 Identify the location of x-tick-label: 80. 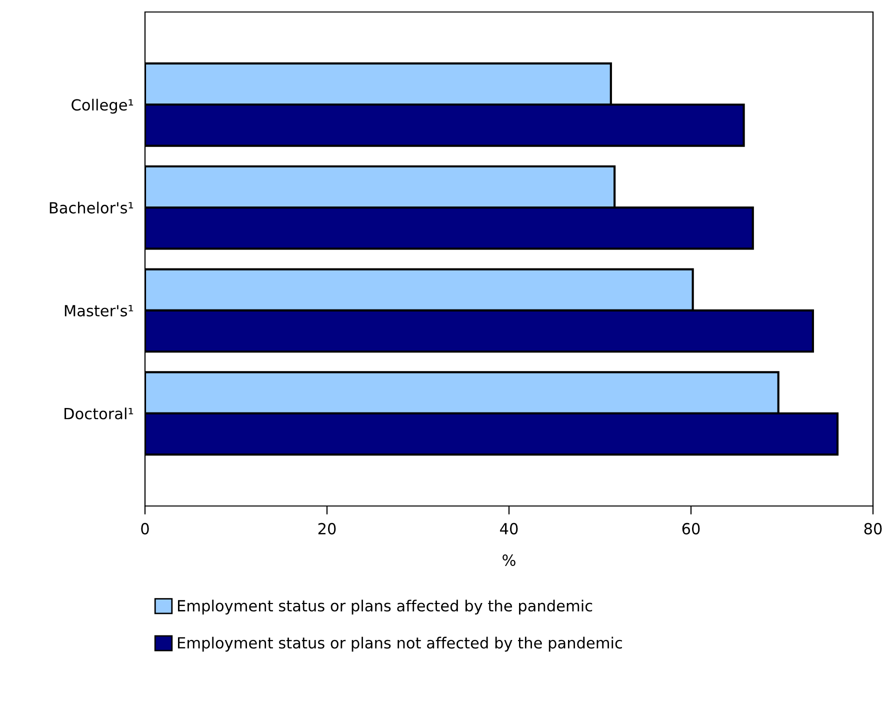
(873, 528).